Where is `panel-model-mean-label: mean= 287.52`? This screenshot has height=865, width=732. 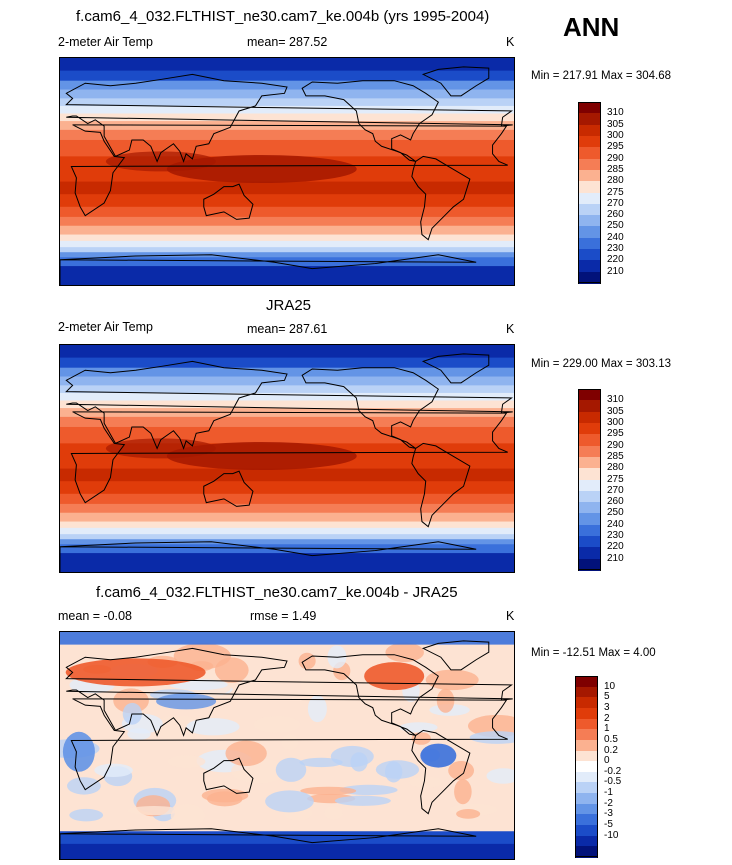 panel-model-mean-label: mean= 287.52 is located at coordinates (287, 42).